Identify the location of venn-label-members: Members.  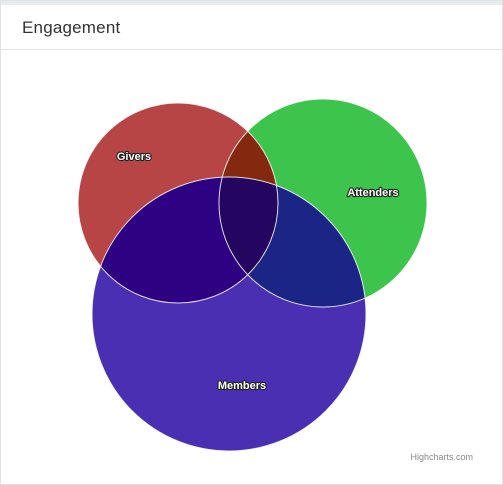
(242, 386).